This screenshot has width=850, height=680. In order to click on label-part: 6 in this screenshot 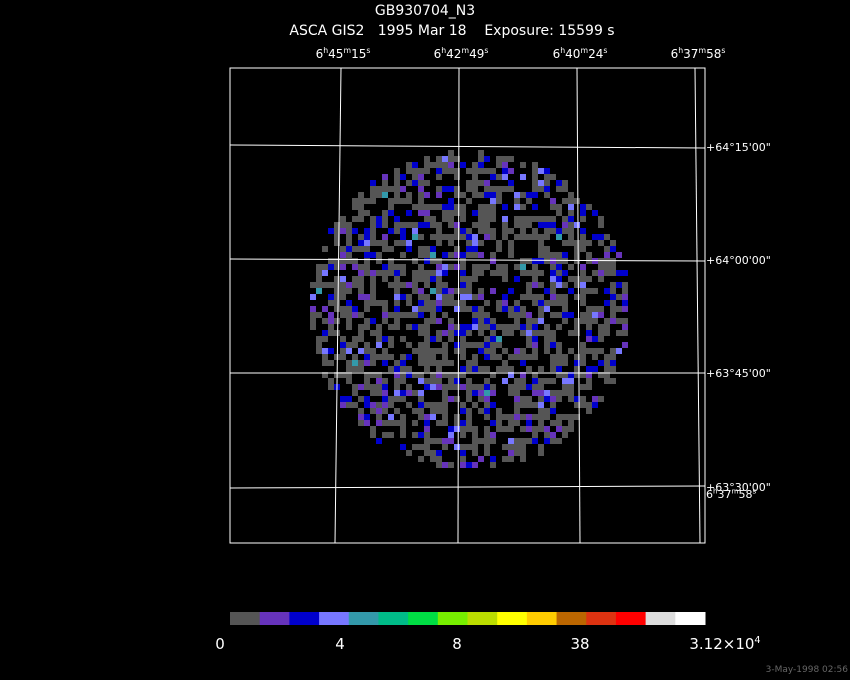, I will do `click(675, 54)`.